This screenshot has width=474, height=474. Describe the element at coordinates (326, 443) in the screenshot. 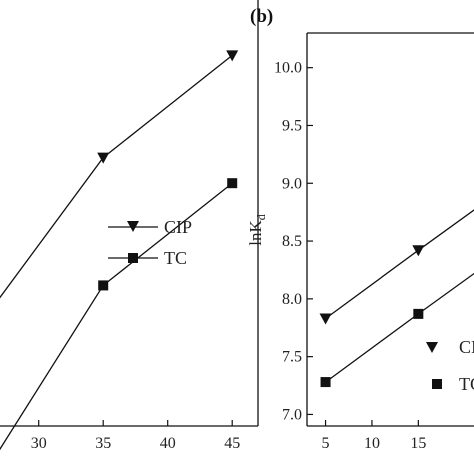

I see `x-tick-label: 5` at that location.